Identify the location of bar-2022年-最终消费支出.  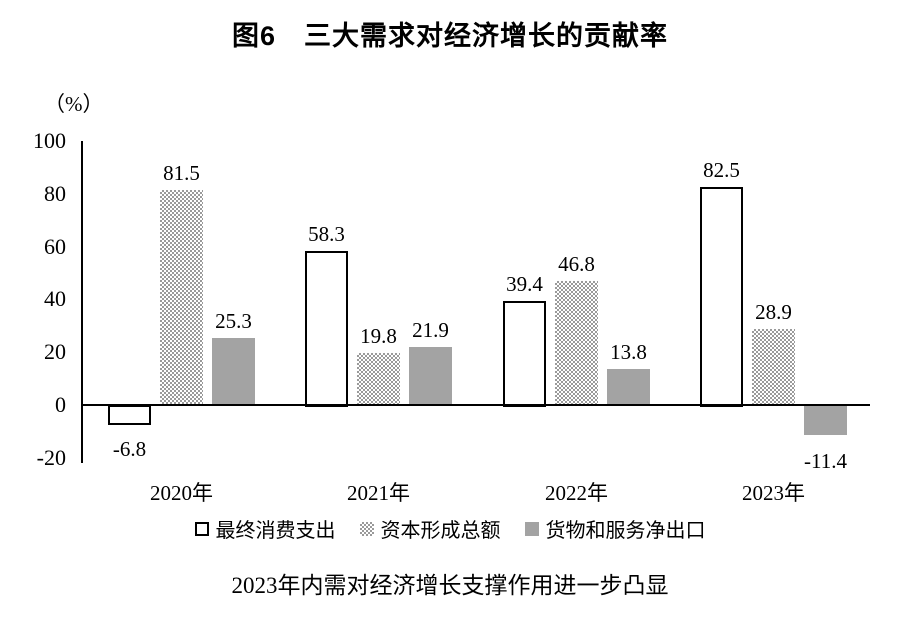
(524, 353).